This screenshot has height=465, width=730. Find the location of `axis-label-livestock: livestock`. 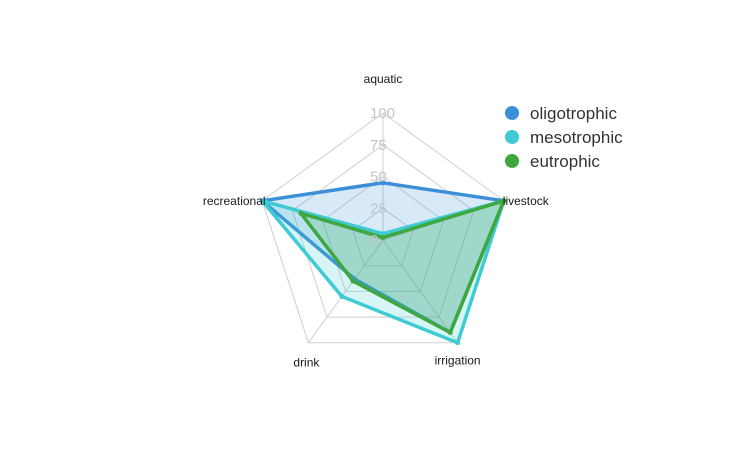

axis-label-livestock: livestock is located at coordinates (526, 201).